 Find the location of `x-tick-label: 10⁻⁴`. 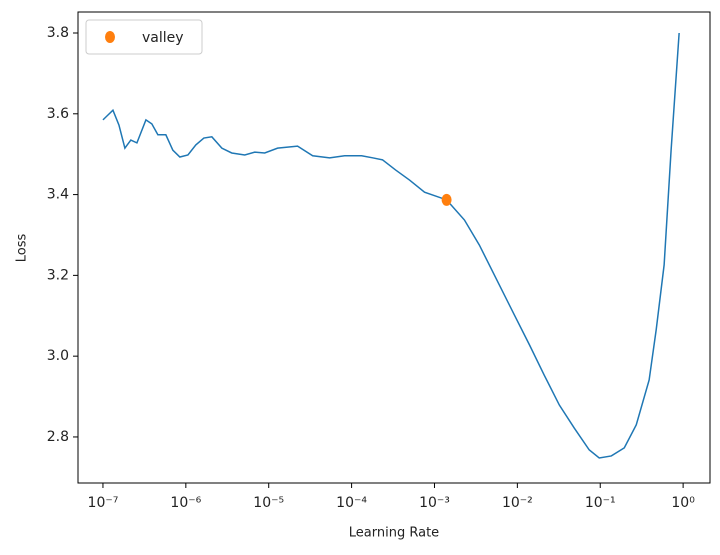

x-tick-label: 10⁻⁴ is located at coordinates (351, 503).